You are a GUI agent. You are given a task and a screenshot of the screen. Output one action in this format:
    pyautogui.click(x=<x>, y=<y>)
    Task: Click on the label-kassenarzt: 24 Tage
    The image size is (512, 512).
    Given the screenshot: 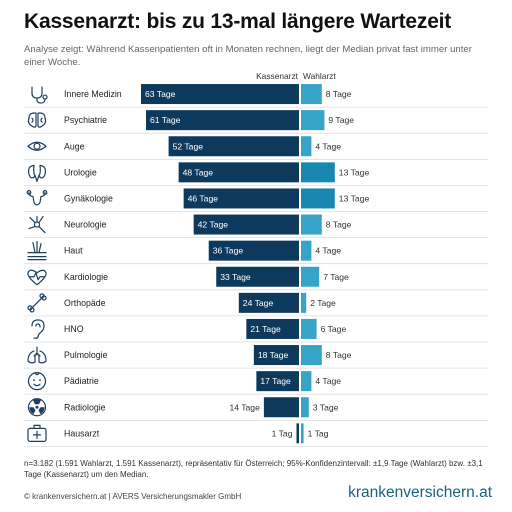 What is the action you would take?
    pyautogui.click(x=258, y=303)
    